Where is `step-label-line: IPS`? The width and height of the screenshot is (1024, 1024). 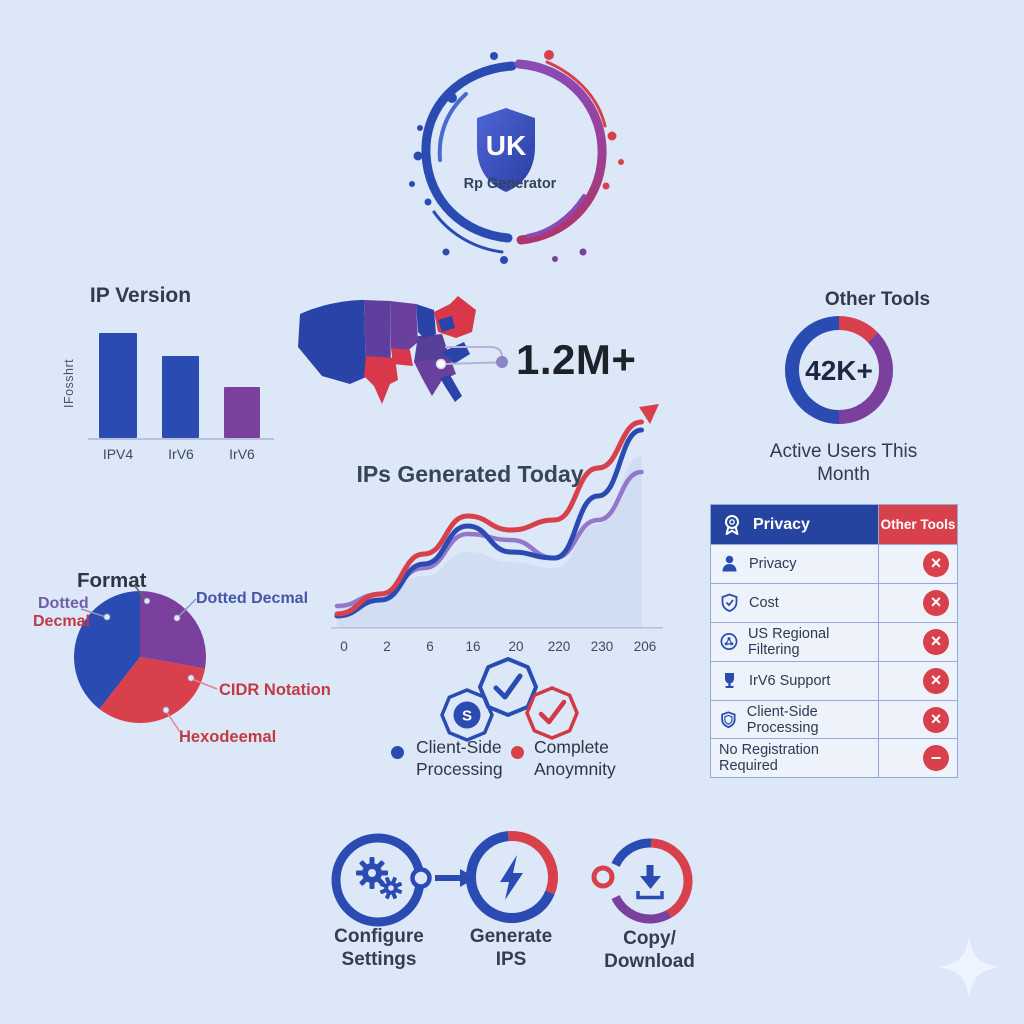 step-label-line: IPS is located at coordinates (511, 959).